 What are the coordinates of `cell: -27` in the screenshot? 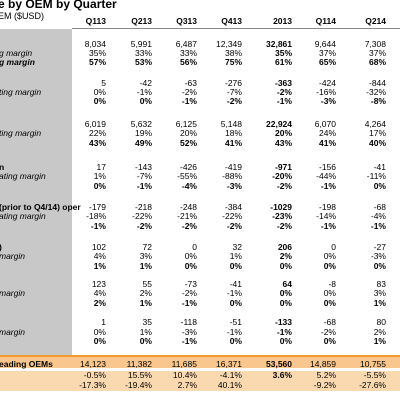 It's located at (379, 247).